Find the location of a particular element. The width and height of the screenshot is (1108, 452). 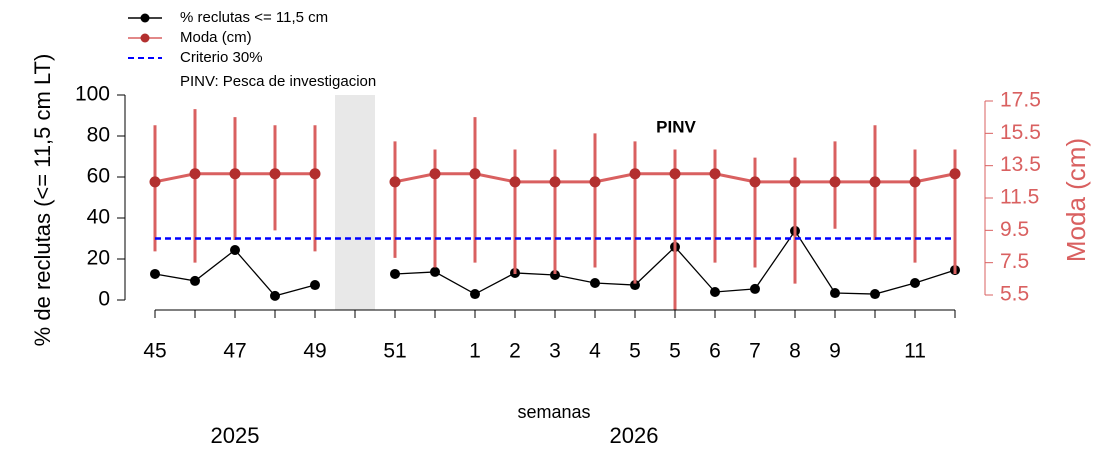

x-tick-label: 47 is located at coordinates (234, 351).